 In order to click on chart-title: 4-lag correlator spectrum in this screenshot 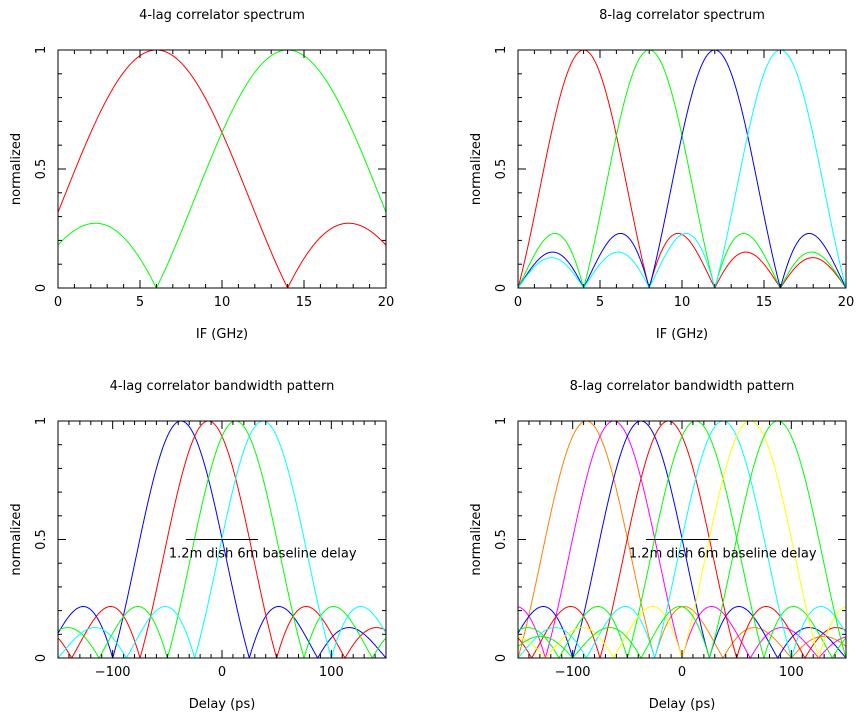, I will do `click(222, 15)`.